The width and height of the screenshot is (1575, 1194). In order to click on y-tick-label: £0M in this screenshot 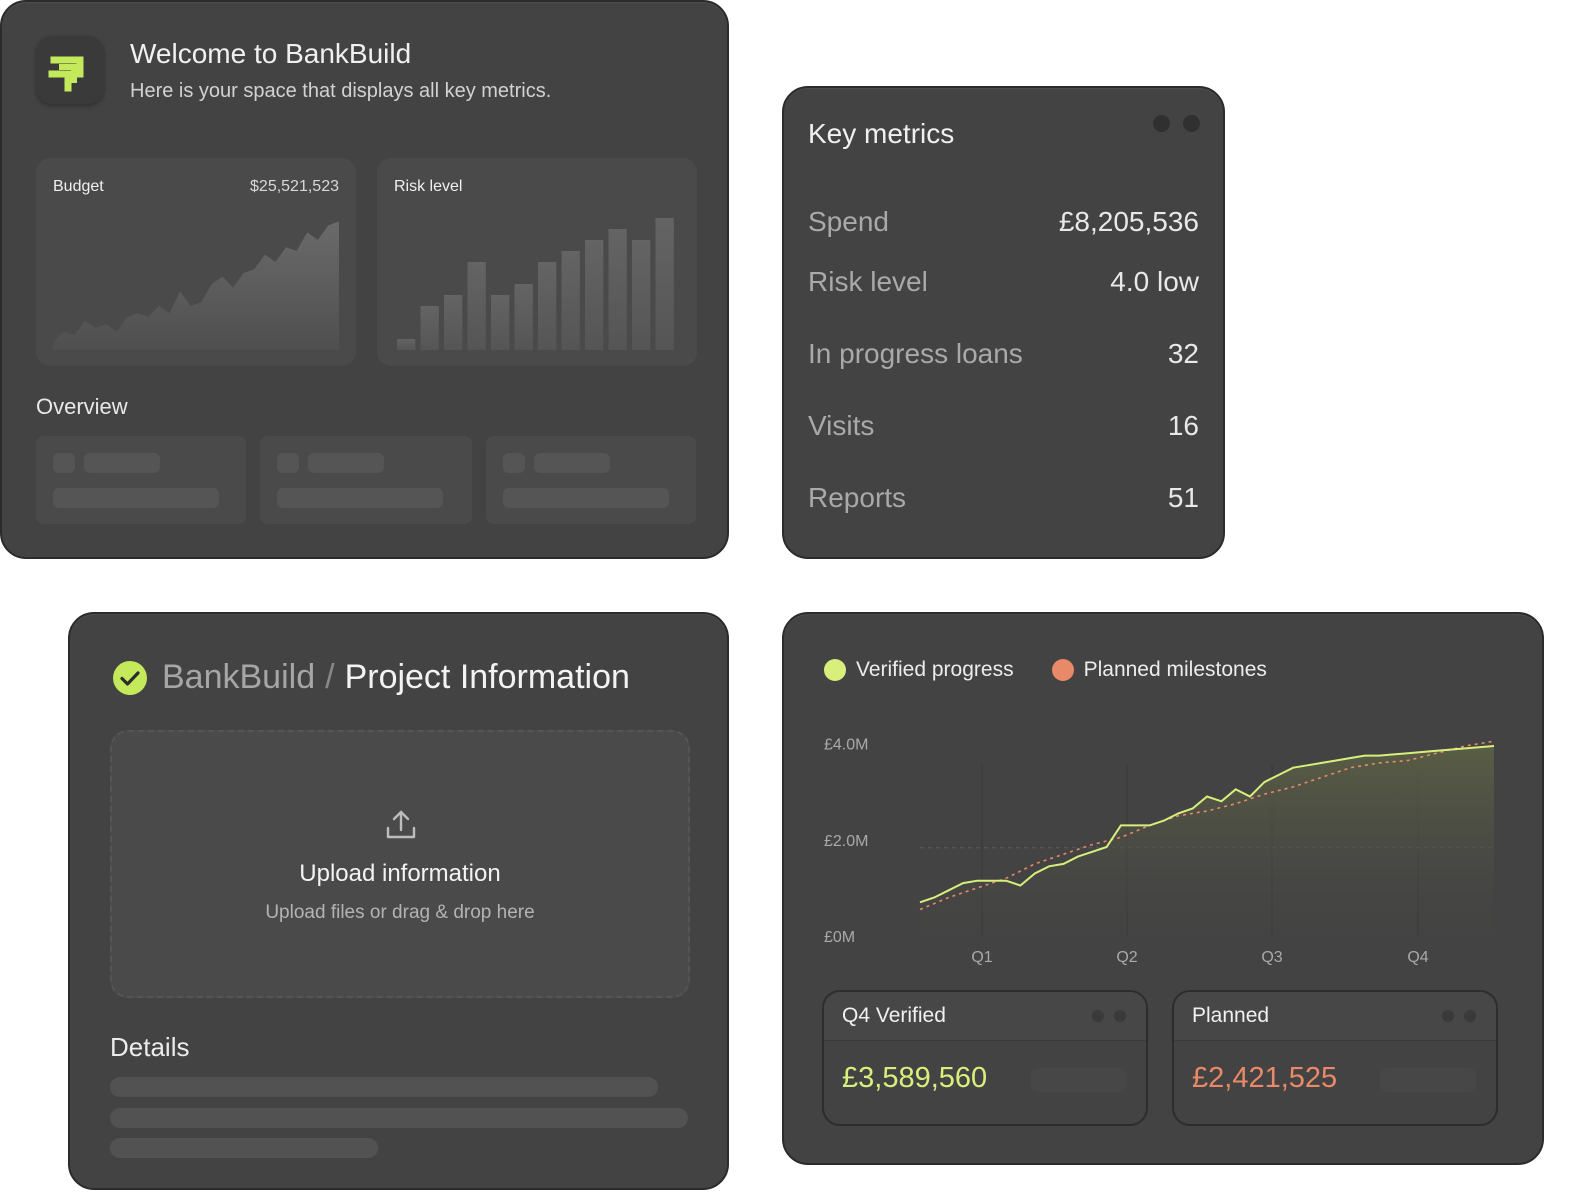, I will do `click(839, 937)`.